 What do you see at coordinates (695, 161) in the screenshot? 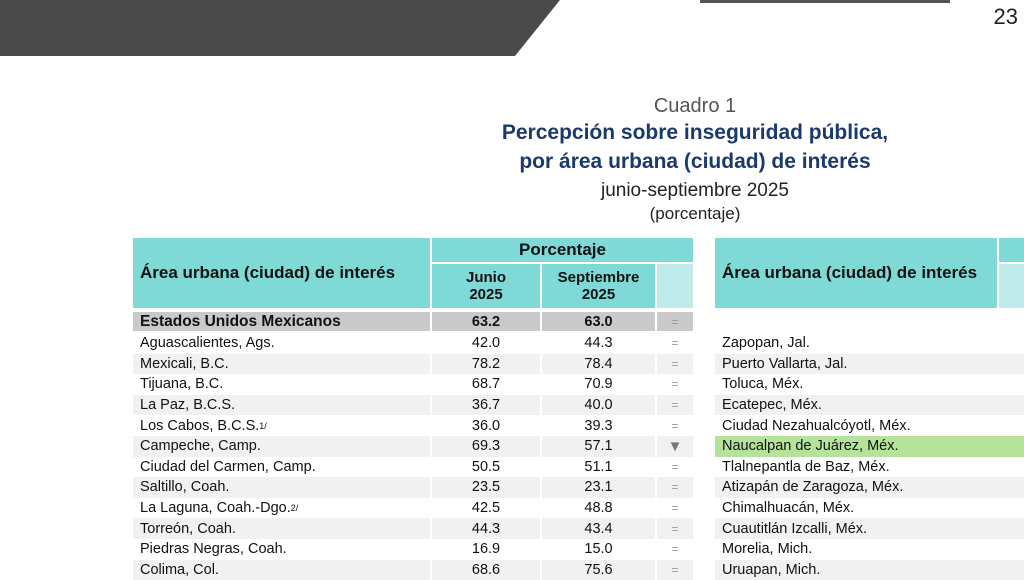
I see `caption-title: por área urbana (ciudad) de interés` at bounding box center [695, 161].